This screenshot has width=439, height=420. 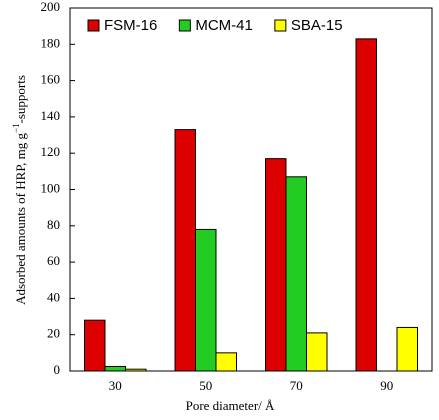 What do you see at coordinates (16, 128) in the screenshot?
I see `y-label-sup: −1` at bounding box center [16, 128].